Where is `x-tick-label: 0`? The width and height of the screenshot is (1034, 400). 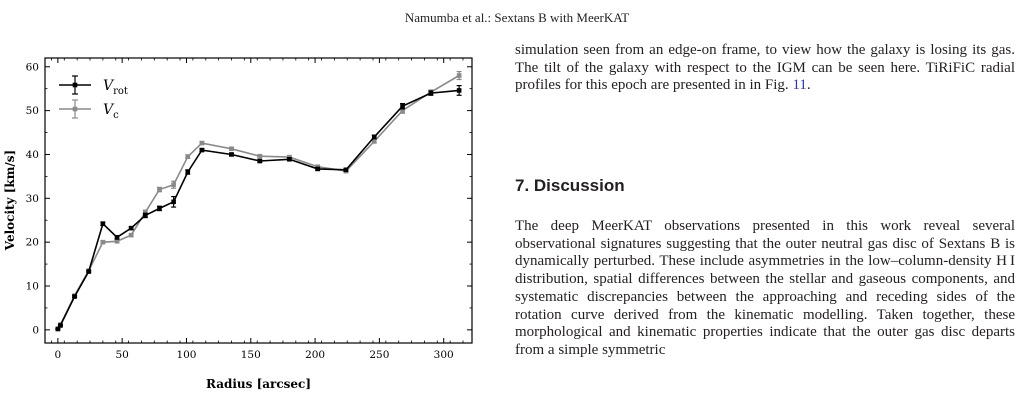 x-tick-label: 0 is located at coordinates (58, 355).